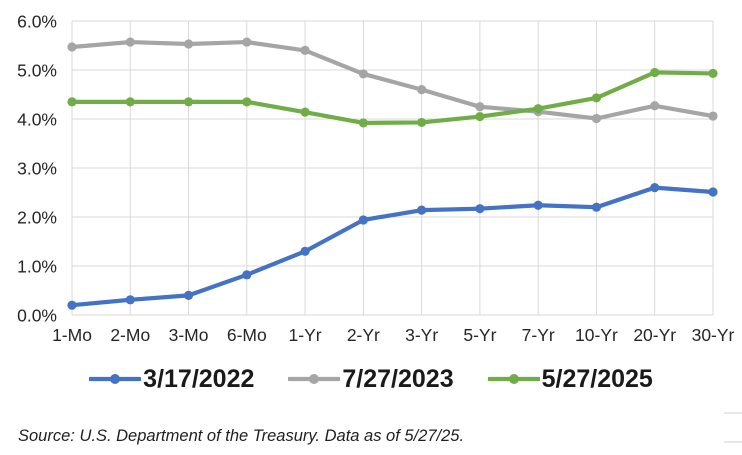 The image size is (742, 455). What do you see at coordinates (654, 335) in the screenshot?
I see `x-tick-label: 20-Yr` at bounding box center [654, 335].